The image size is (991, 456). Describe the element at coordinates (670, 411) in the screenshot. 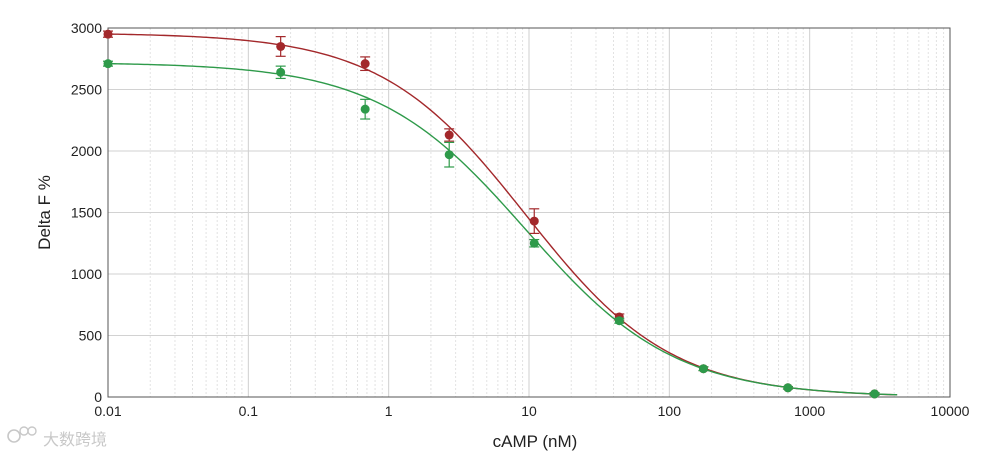

I see `x-tick-label: 100` at that location.